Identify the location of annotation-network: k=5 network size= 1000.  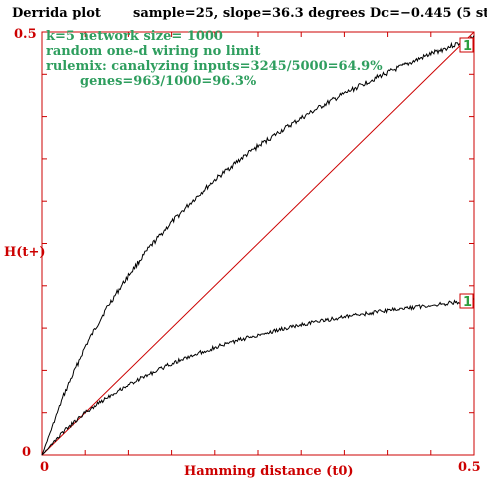
(134, 36).